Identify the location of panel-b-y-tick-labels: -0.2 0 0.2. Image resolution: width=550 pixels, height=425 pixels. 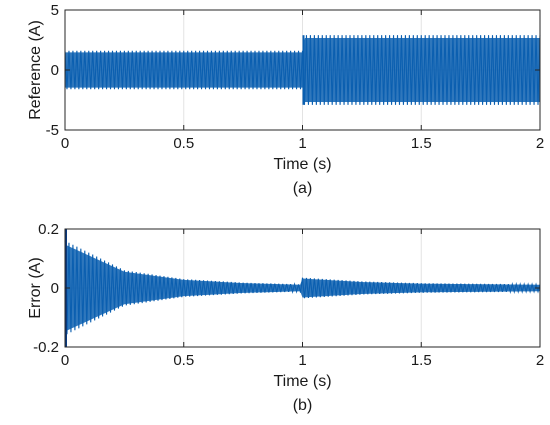
(46, 288).